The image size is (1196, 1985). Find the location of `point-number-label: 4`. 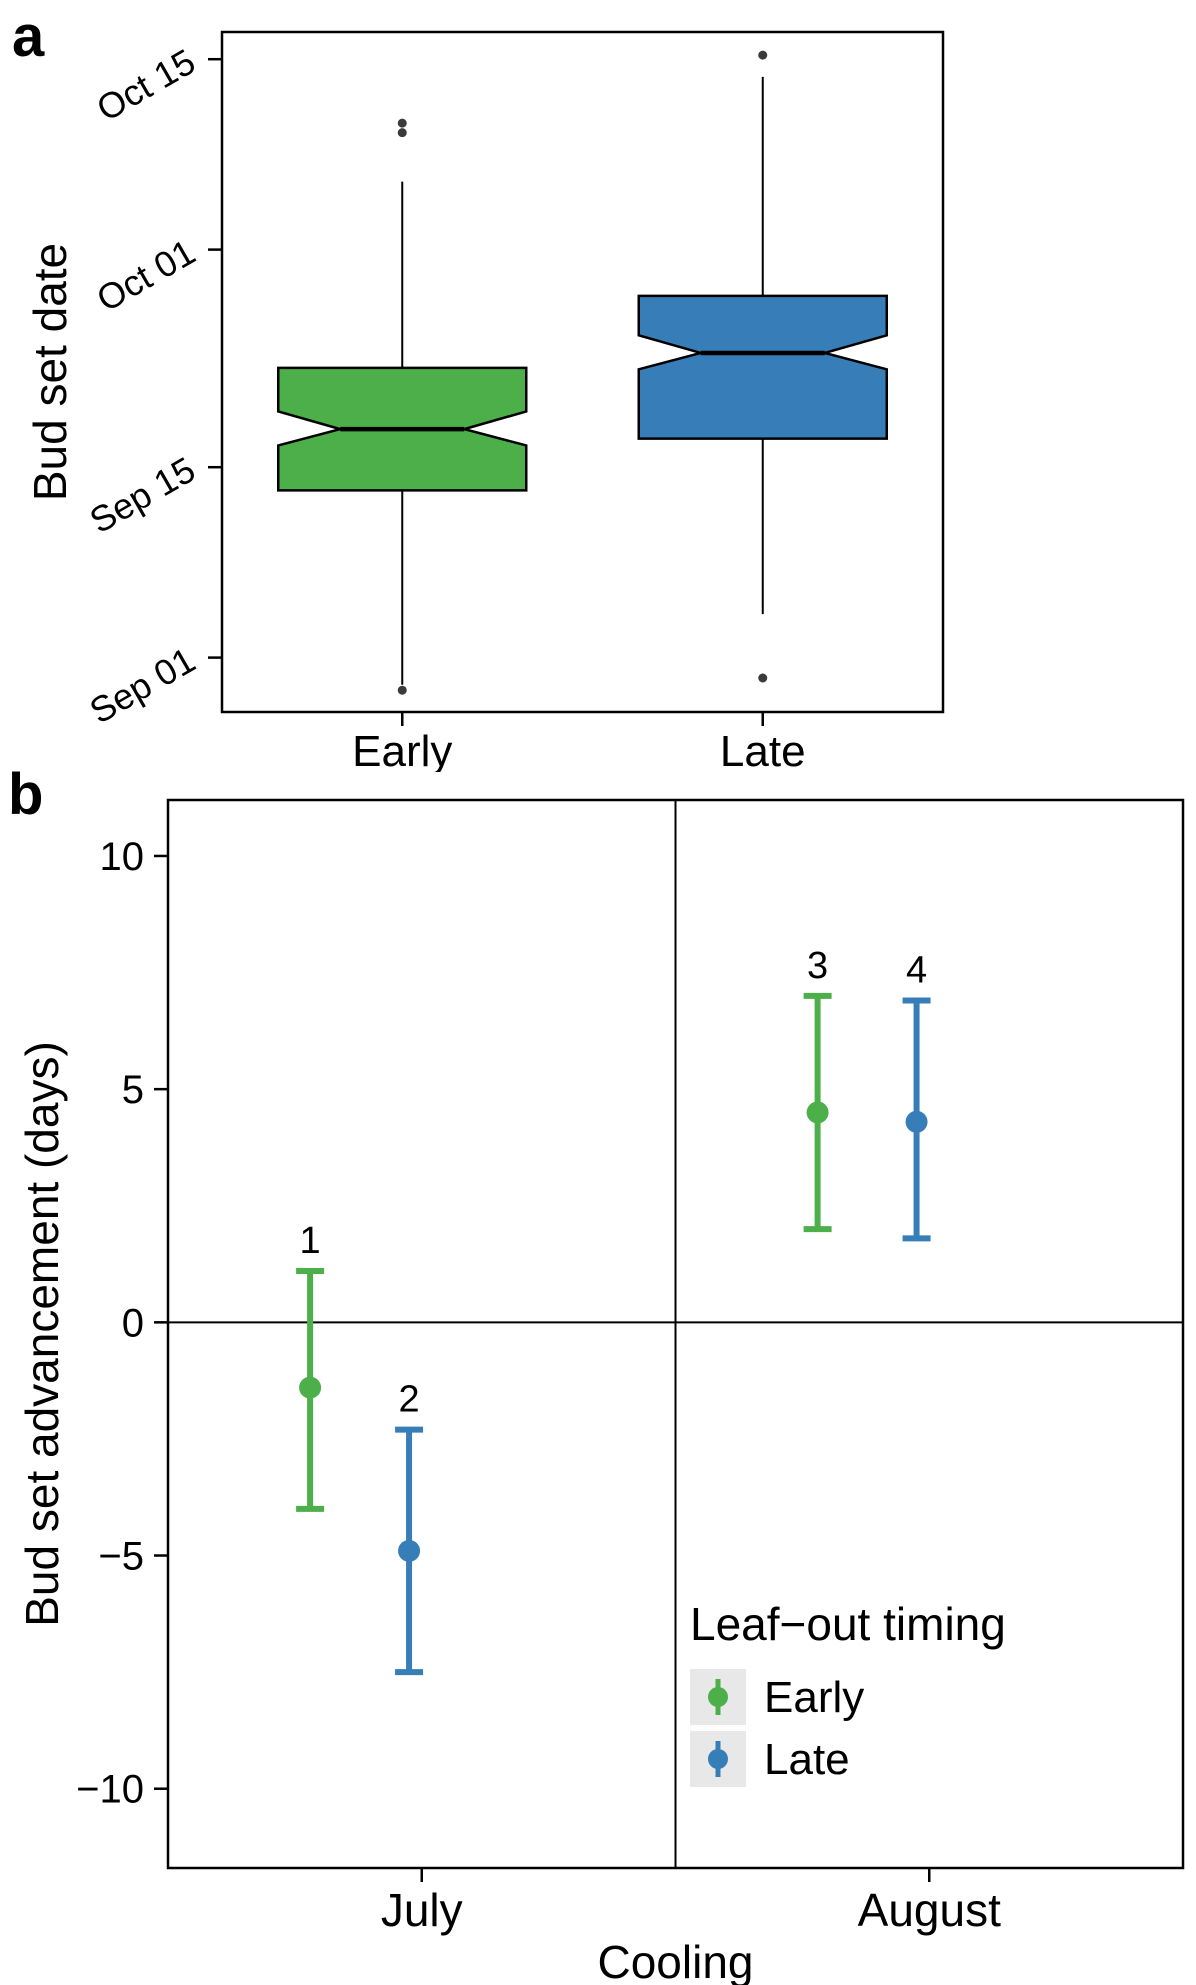

point-number-label: 4 is located at coordinates (916, 971).